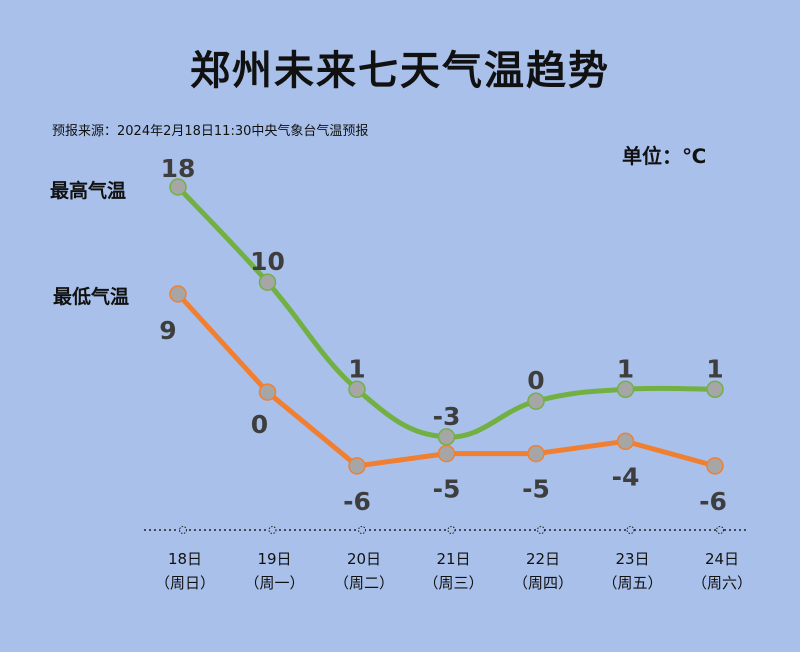  What do you see at coordinates (178, 168) in the screenshot?
I see `data-label: 18` at bounding box center [178, 168].